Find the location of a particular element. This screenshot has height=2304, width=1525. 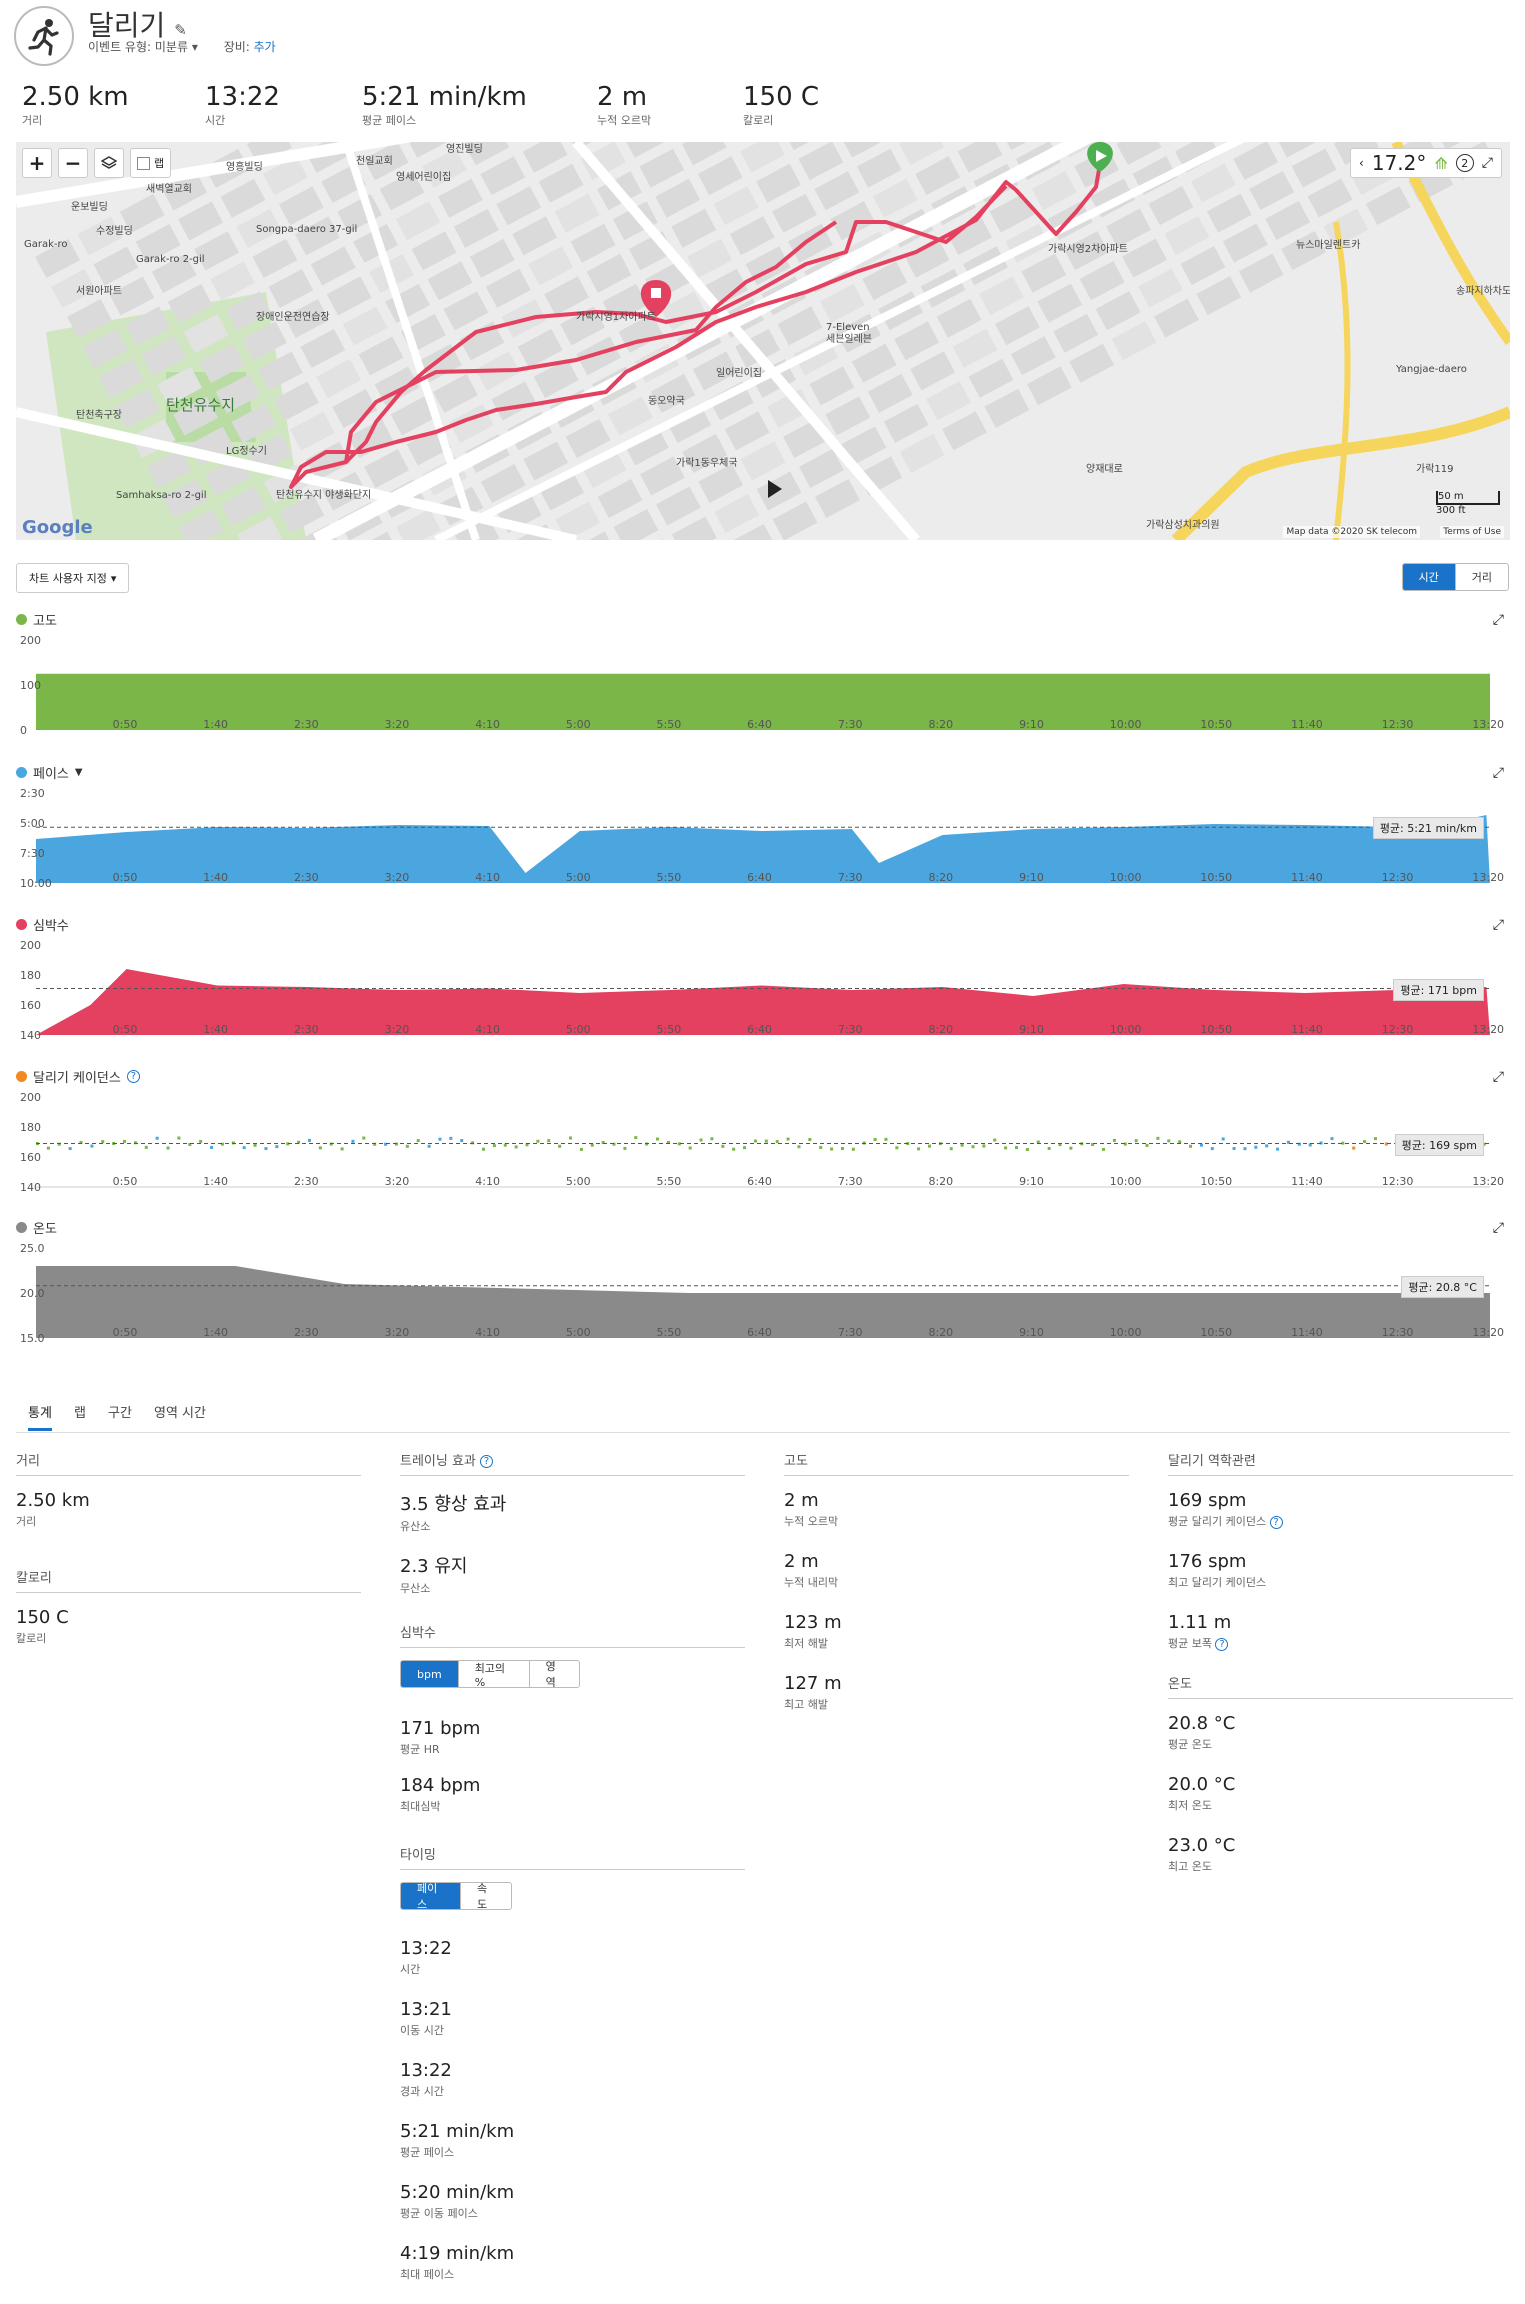

x-tick-label: 3:20 is located at coordinates (397, 877).